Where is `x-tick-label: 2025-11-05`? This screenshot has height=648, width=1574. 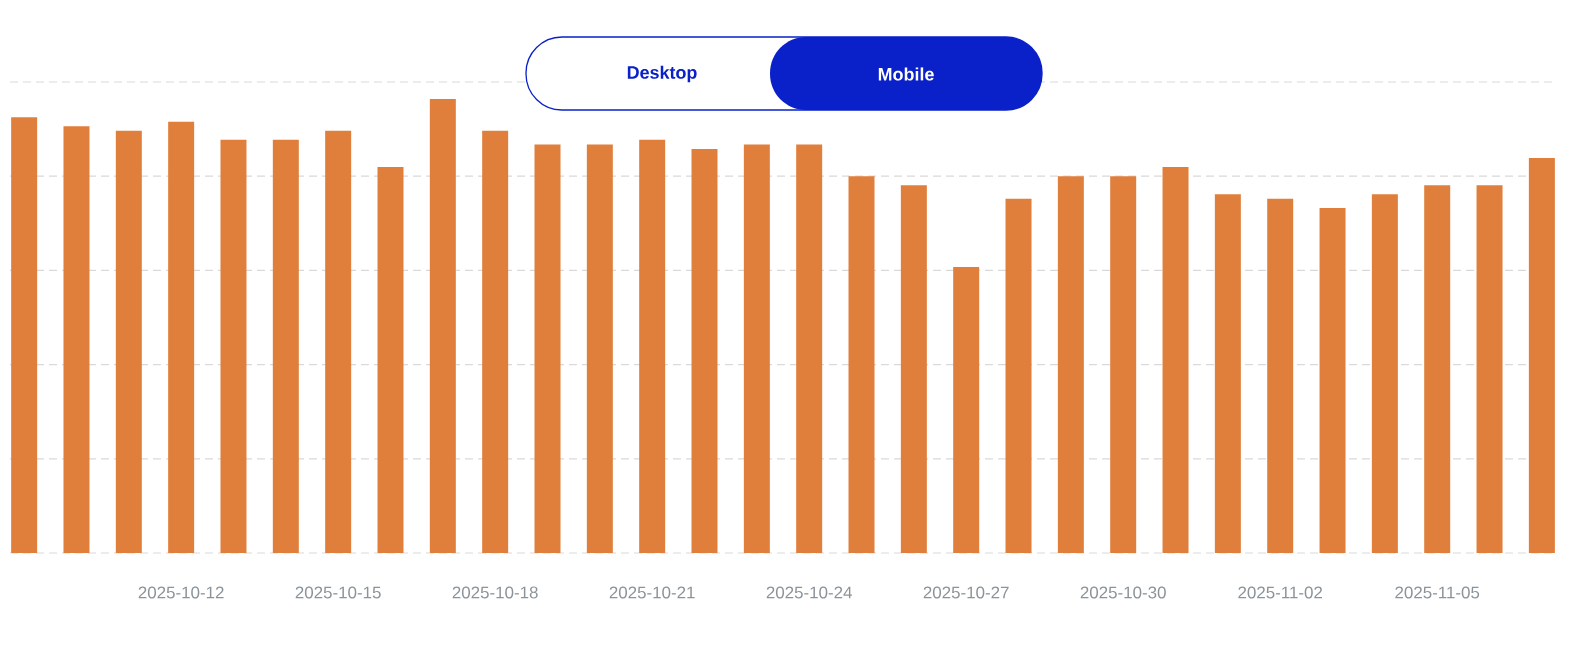
x-tick-label: 2025-11-05 is located at coordinates (1437, 592).